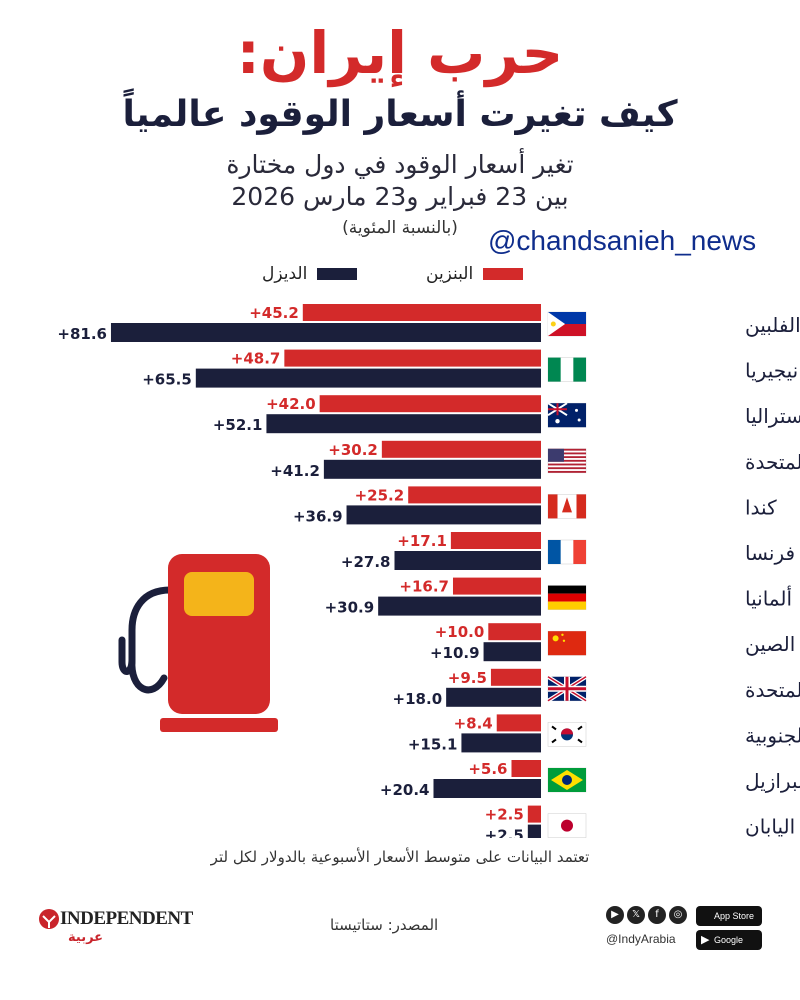  Describe the element at coordinates (285, 274) in the screenshot. I see `legend-diesel-label: الديزل` at that location.